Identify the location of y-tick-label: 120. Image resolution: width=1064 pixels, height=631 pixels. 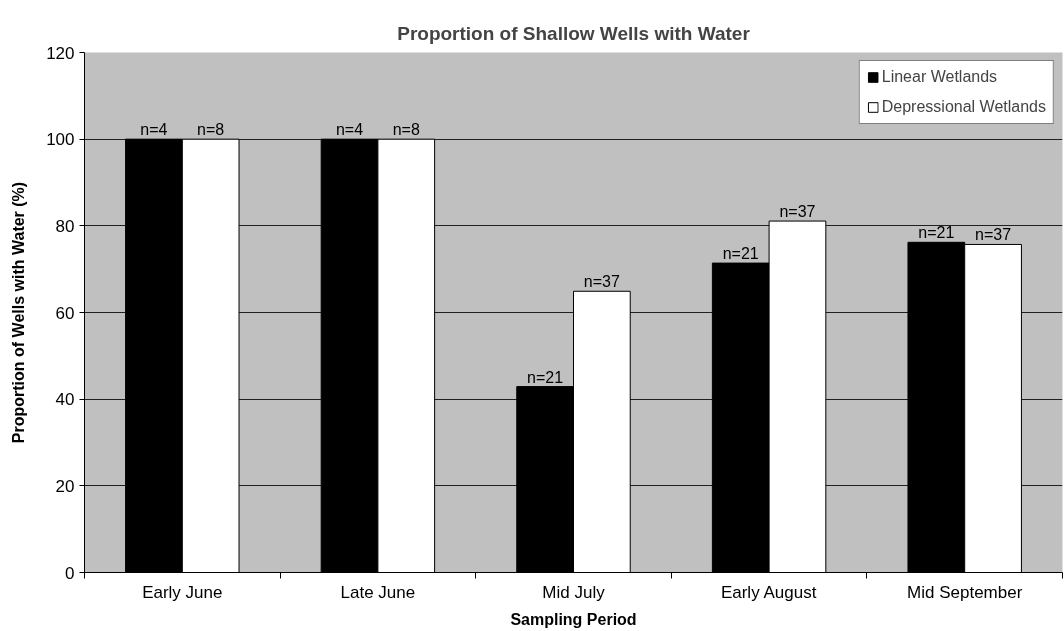
(60, 53).